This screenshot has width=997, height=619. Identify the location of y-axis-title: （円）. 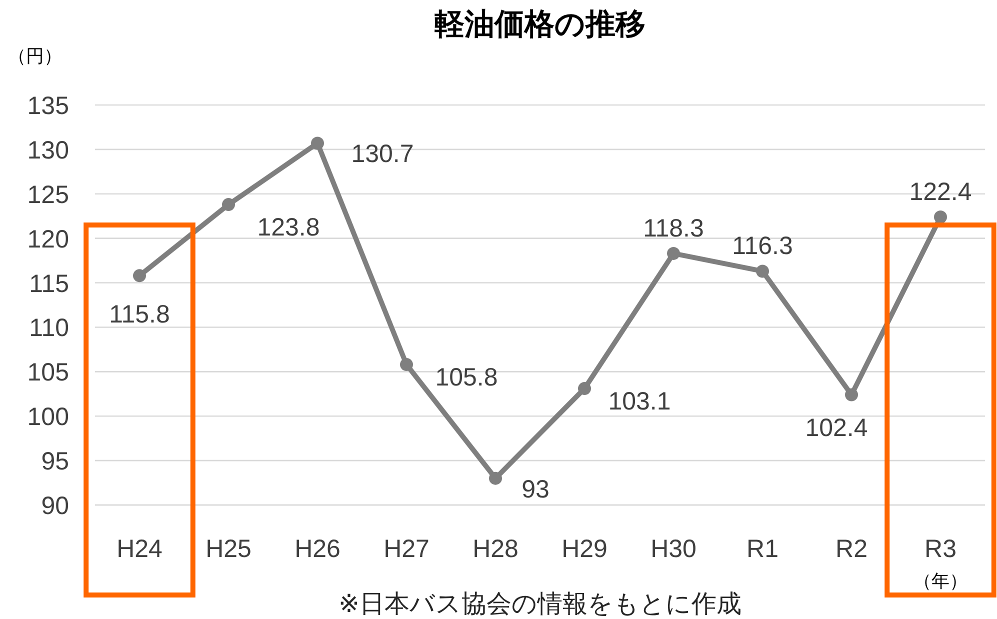
(35, 56).